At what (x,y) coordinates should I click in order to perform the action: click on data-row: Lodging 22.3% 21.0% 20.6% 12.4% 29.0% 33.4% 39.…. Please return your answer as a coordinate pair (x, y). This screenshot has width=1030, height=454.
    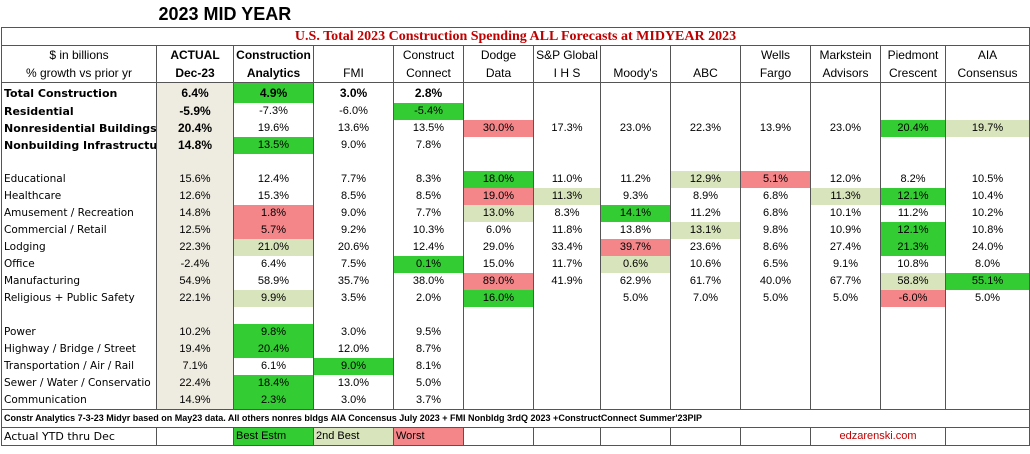
    Looking at the image, I should click on (515, 247).